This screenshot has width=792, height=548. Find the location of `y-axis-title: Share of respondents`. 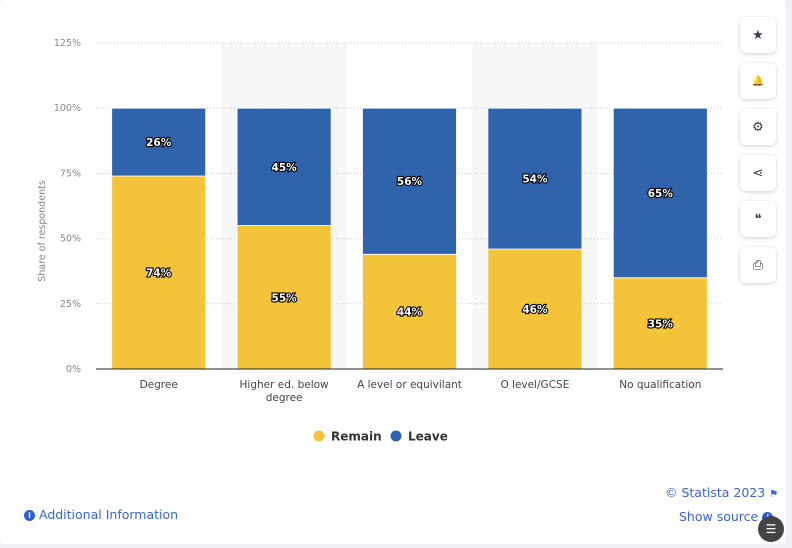

y-axis-title: Share of respondents is located at coordinates (42, 231).